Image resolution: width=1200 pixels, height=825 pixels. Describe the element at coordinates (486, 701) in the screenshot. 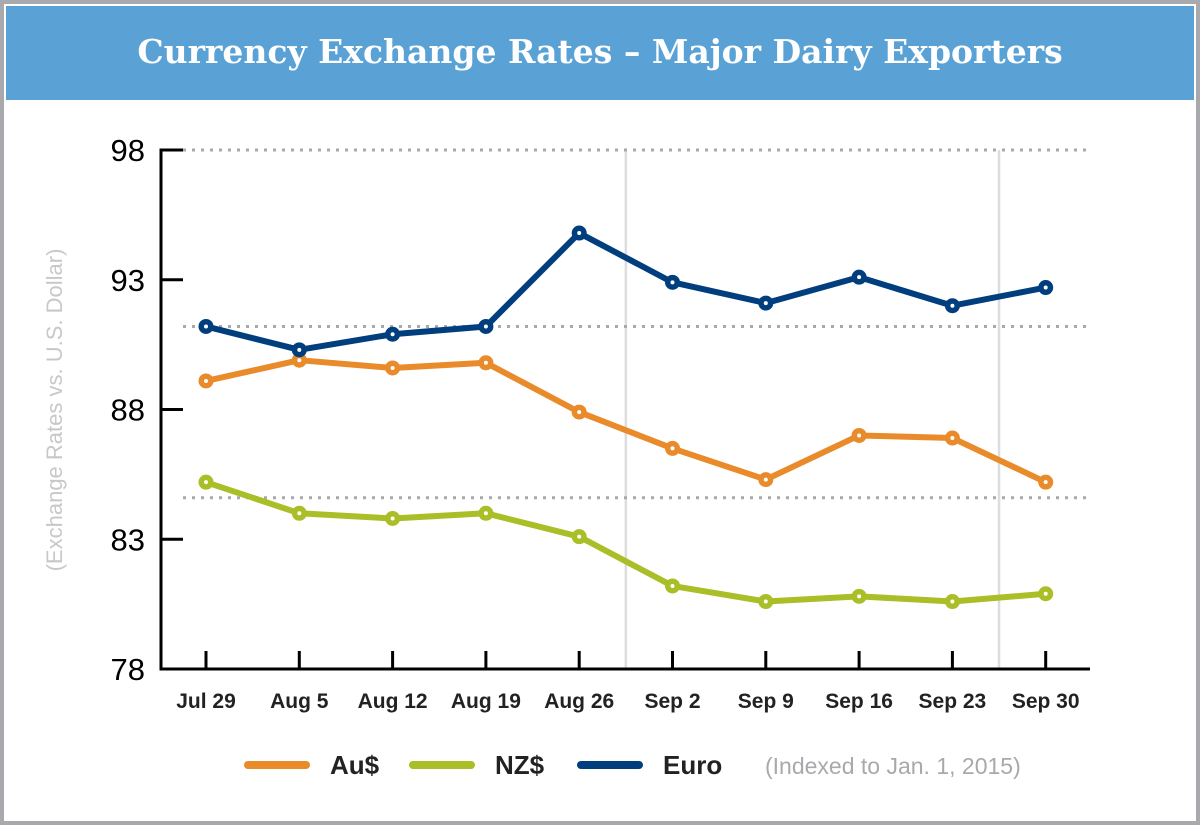

I see `x-tick-label: Aug 19` at that location.